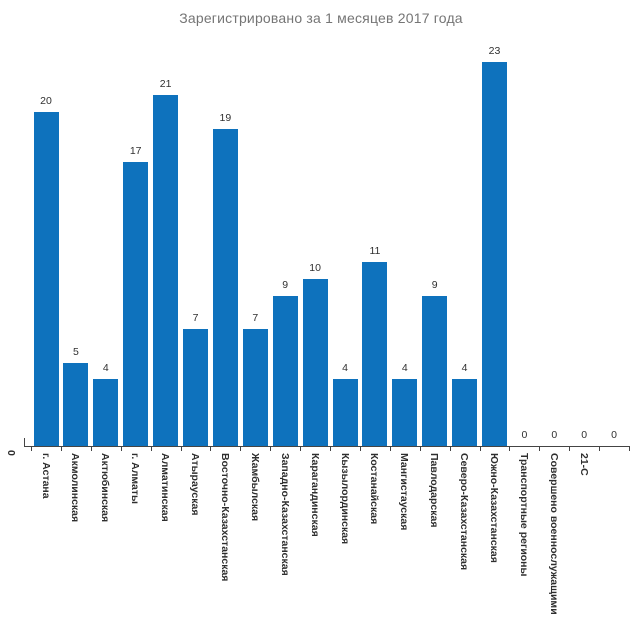  I want to click on category-label: Транспортные регионы, so click(523, 515).